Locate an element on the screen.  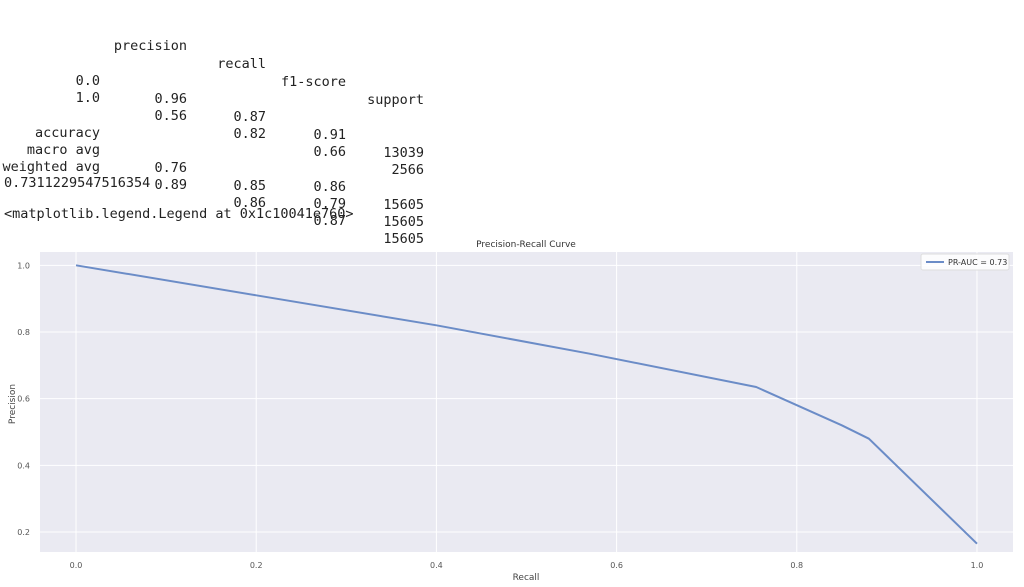
report-row: macro avg 0.76 0.85 0.79 15605 is located at coordinates (212, 176).